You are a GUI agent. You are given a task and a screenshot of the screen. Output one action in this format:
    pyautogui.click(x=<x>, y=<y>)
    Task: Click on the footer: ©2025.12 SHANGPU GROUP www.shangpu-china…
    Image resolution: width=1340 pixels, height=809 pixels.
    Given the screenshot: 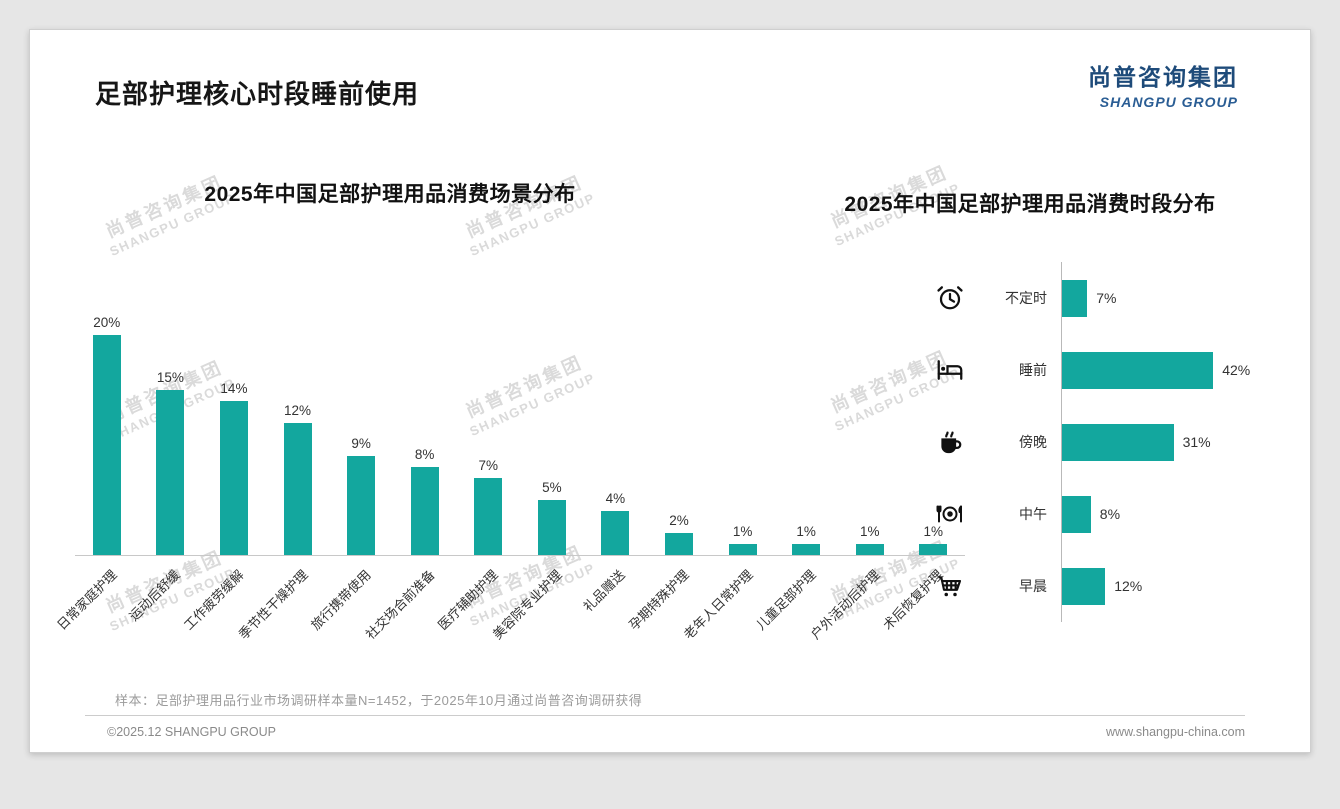 What is the action you would take?
    pyautogui.click(x=665, y=727)
    